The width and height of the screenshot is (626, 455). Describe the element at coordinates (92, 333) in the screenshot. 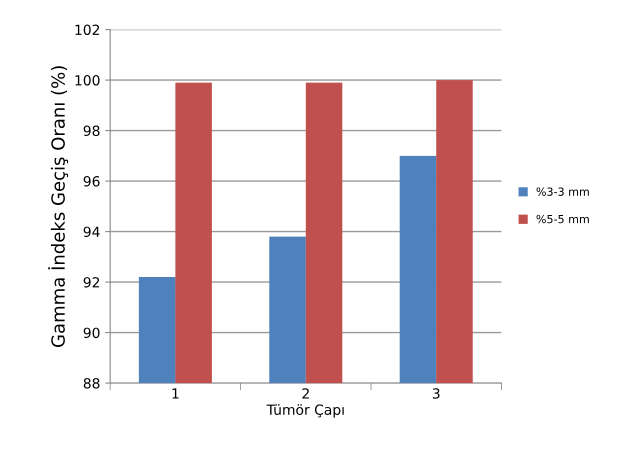

I see `y-tick-label: 90` at that location.